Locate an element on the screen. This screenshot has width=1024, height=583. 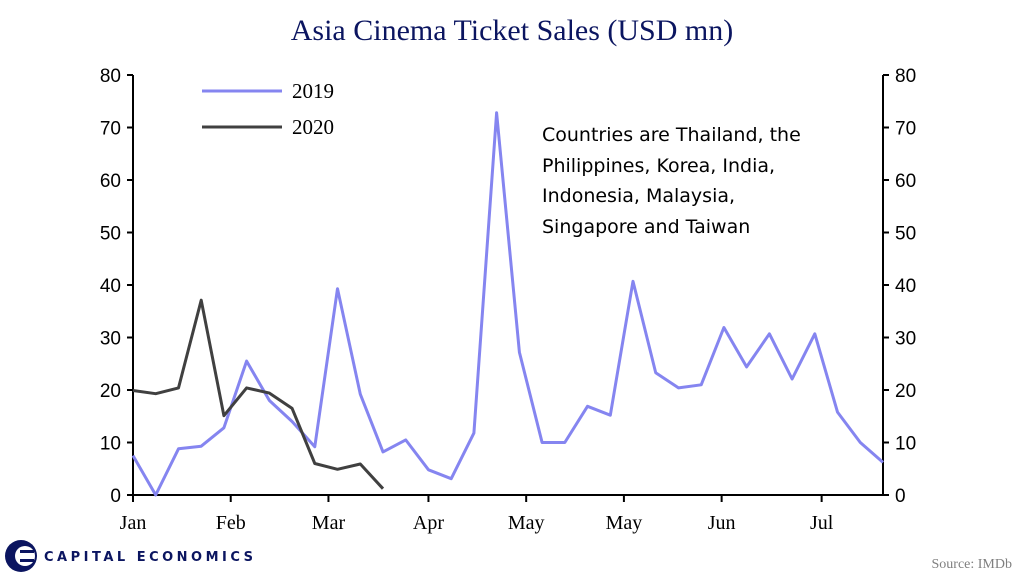
y-tick-label-right: 60 is located at coordinates (905, 181).